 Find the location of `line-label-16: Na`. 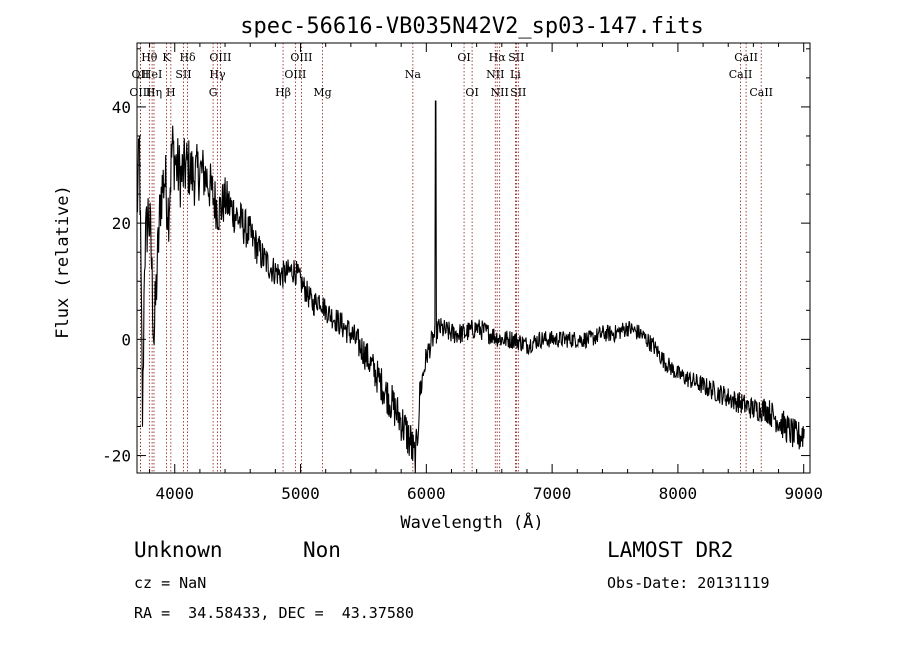

line-label-16: Na is located at coordinates (413, 74).